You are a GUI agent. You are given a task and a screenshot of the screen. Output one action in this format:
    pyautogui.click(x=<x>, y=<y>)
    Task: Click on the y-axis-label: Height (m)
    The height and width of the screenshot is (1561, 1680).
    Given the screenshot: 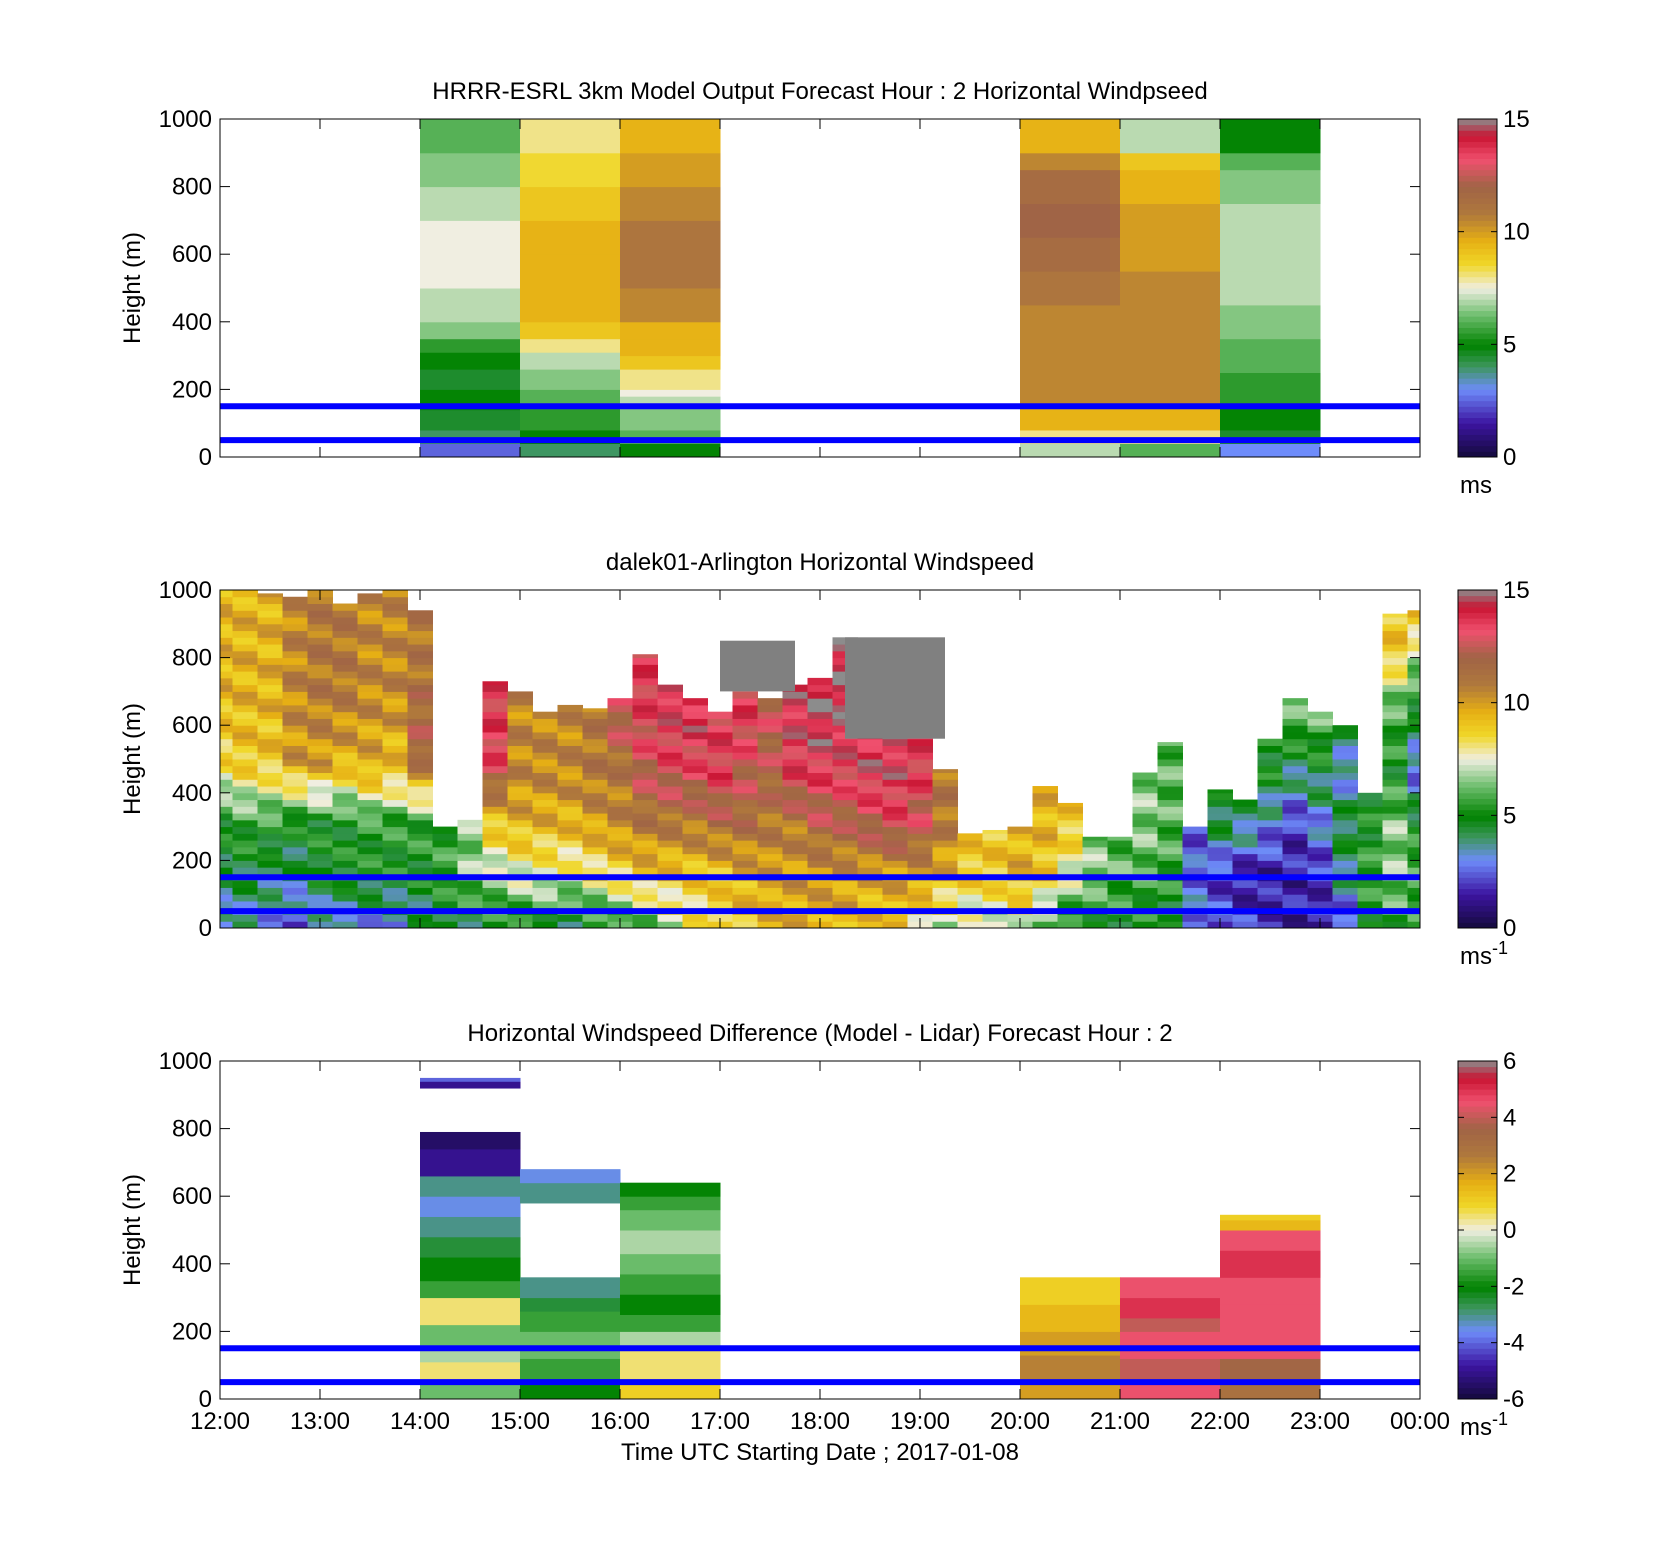 What is the action you would take?
    pyautogui.click(x=132, y=1230)
    